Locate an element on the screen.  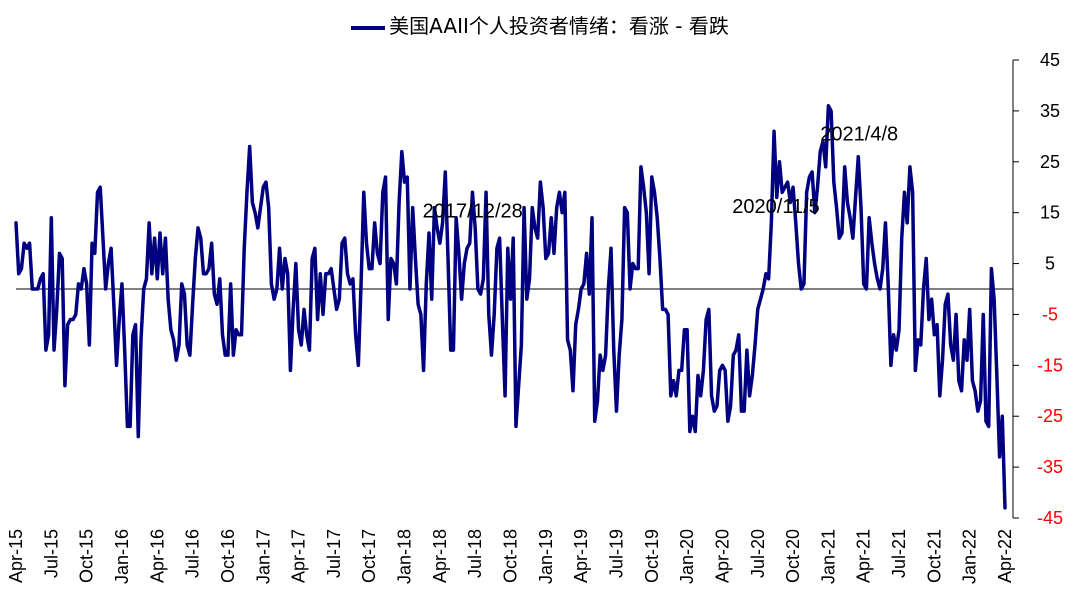
y-tick-label: -5 is located at coordinates (1050, 314).